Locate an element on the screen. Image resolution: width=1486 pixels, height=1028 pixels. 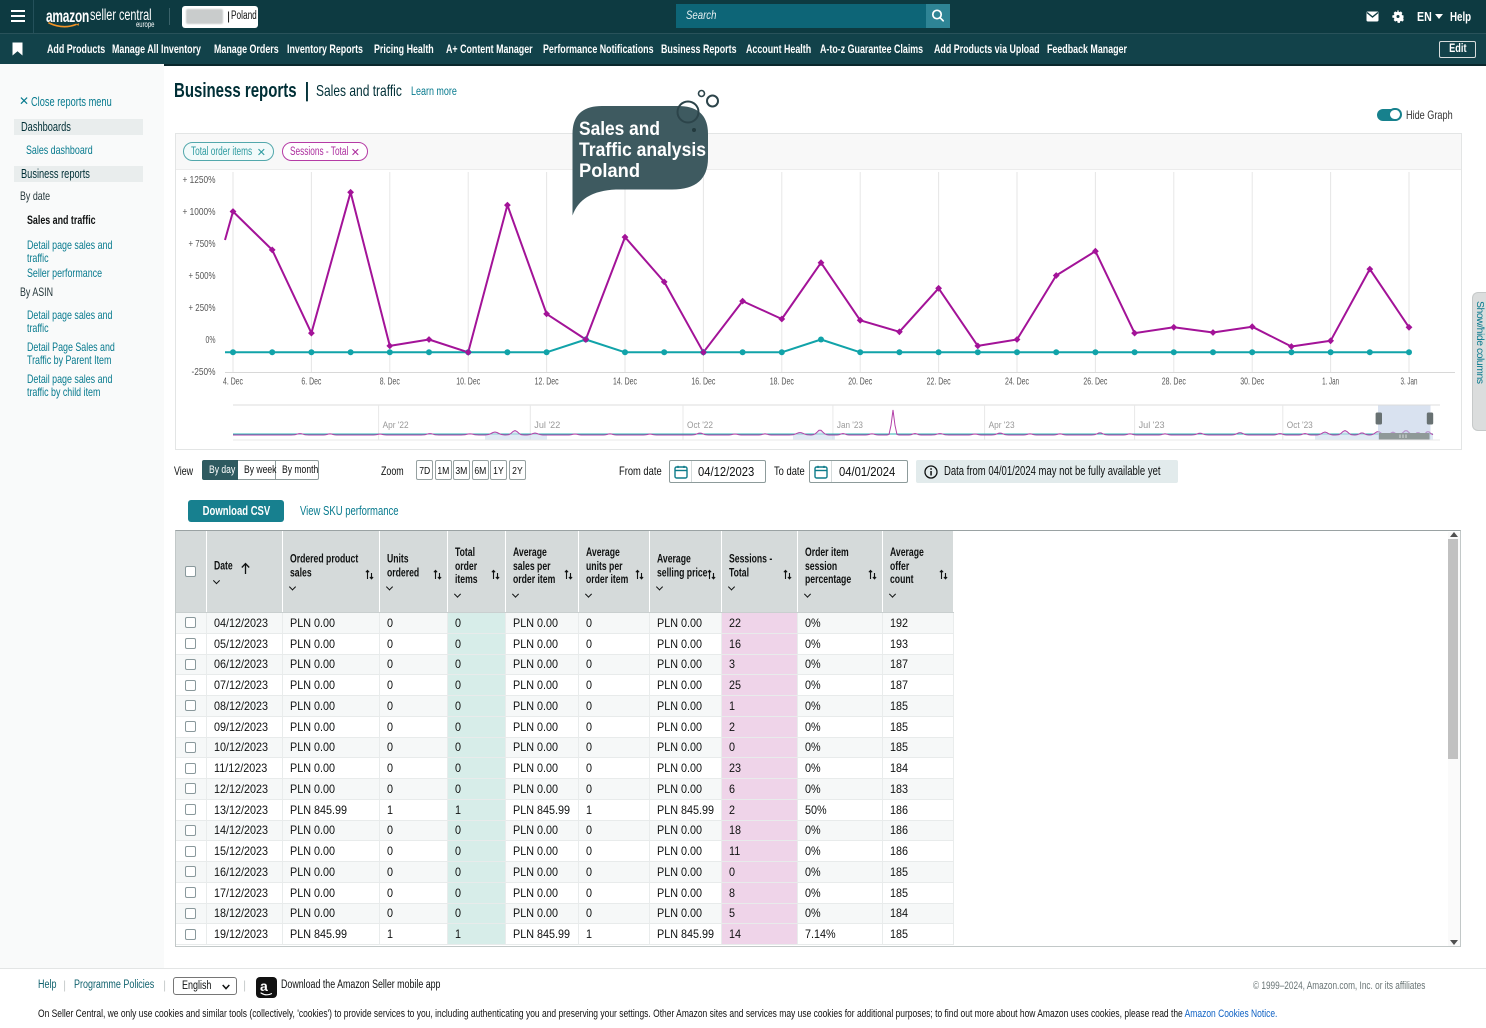
svg-text: 6. Dec is located at coordinates (311, 382).